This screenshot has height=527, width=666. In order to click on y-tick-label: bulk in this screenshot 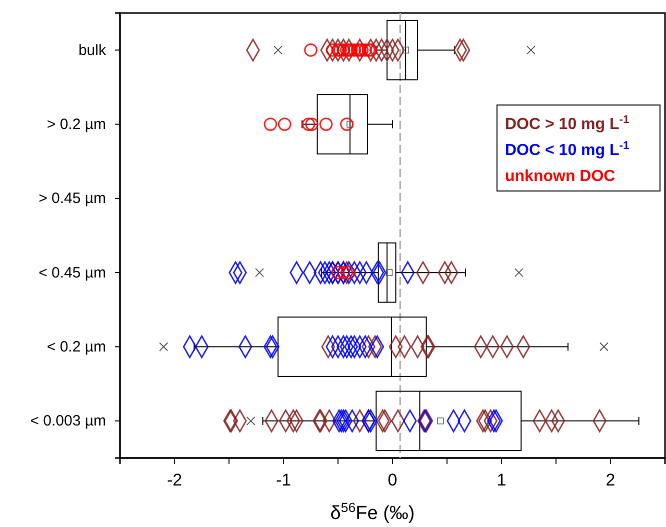, I will do `click(92, 50)`.